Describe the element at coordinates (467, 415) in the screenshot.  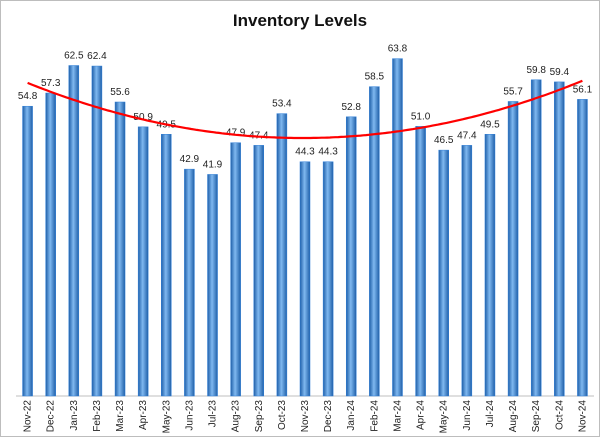
I see `x-tick-label: Jun-24` at that location.